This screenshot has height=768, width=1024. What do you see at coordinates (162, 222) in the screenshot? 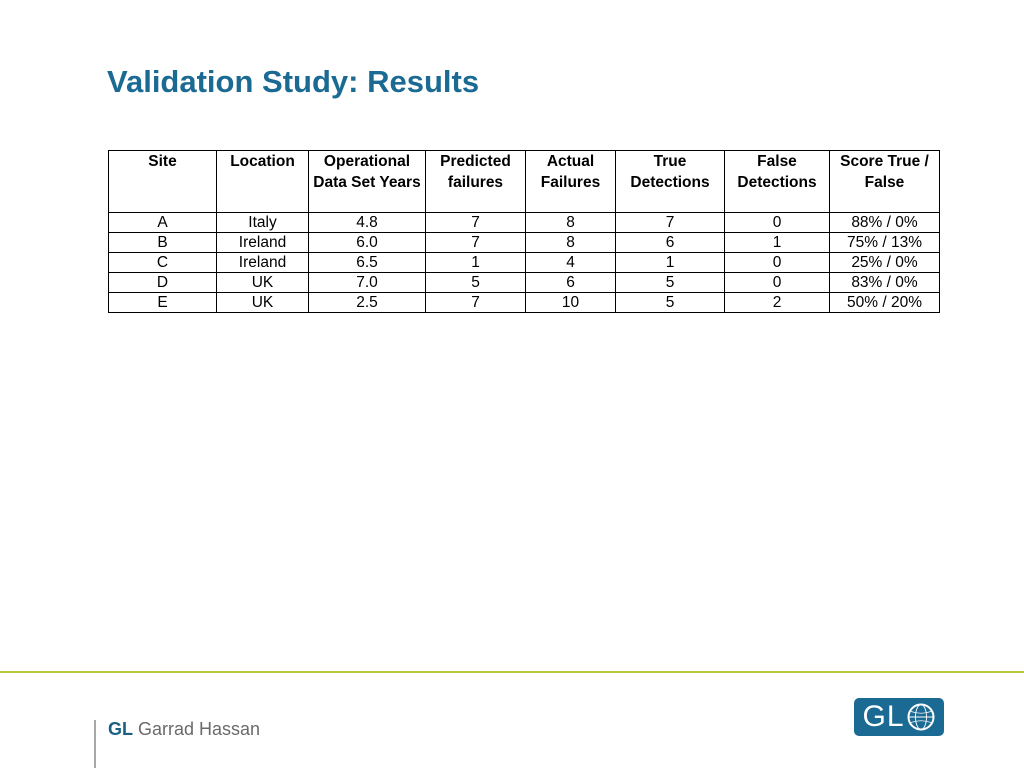
I see `table-cell: A` at bounding box center [162, 222].